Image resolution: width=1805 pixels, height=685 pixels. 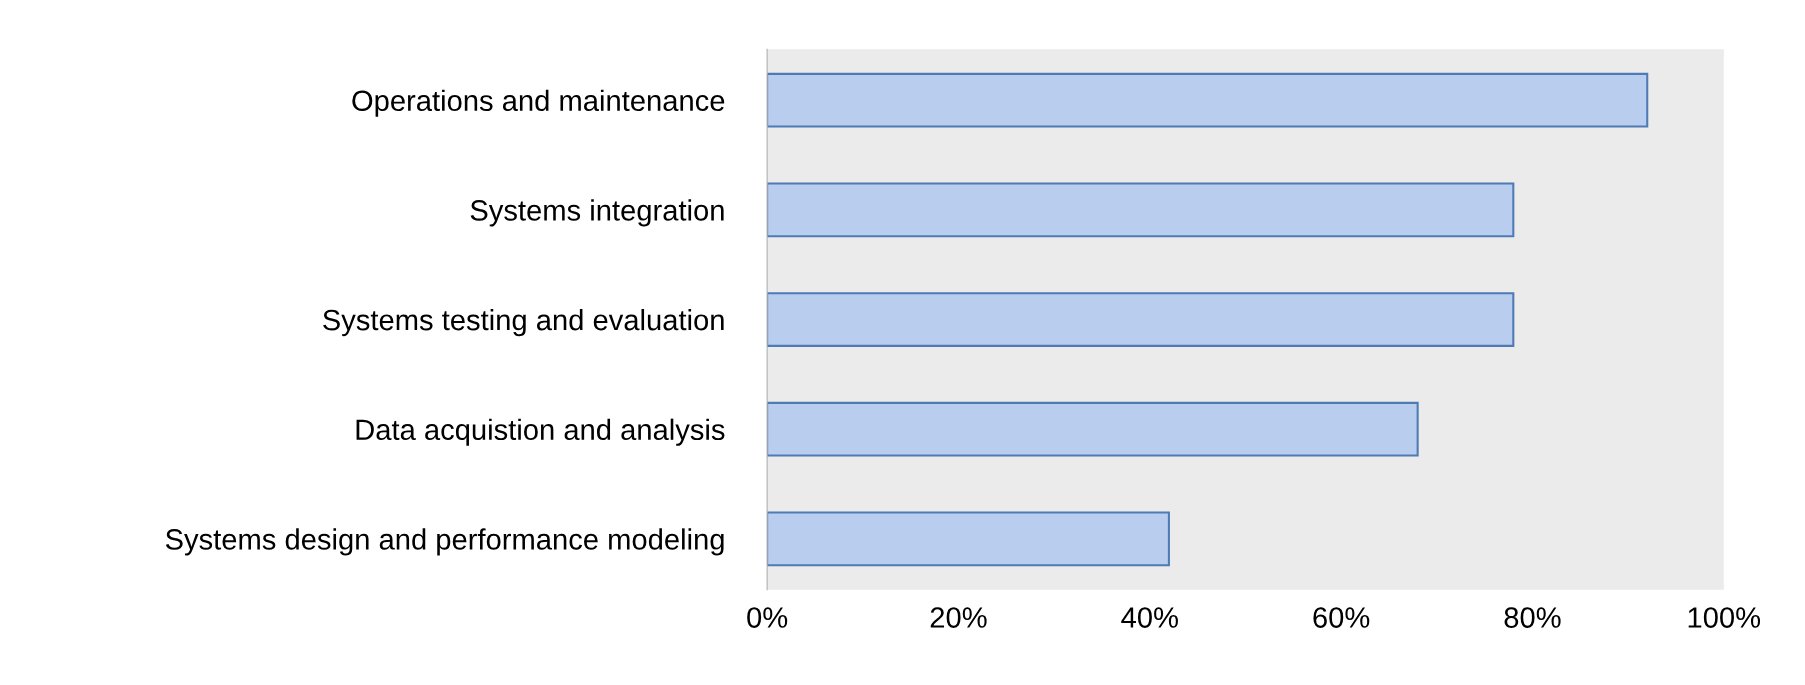 What do you see at coordinates (444, 542) in the screenshot?
I see `y-tick-label: Systems design and performance modeling` at bounding box center [444, 542].